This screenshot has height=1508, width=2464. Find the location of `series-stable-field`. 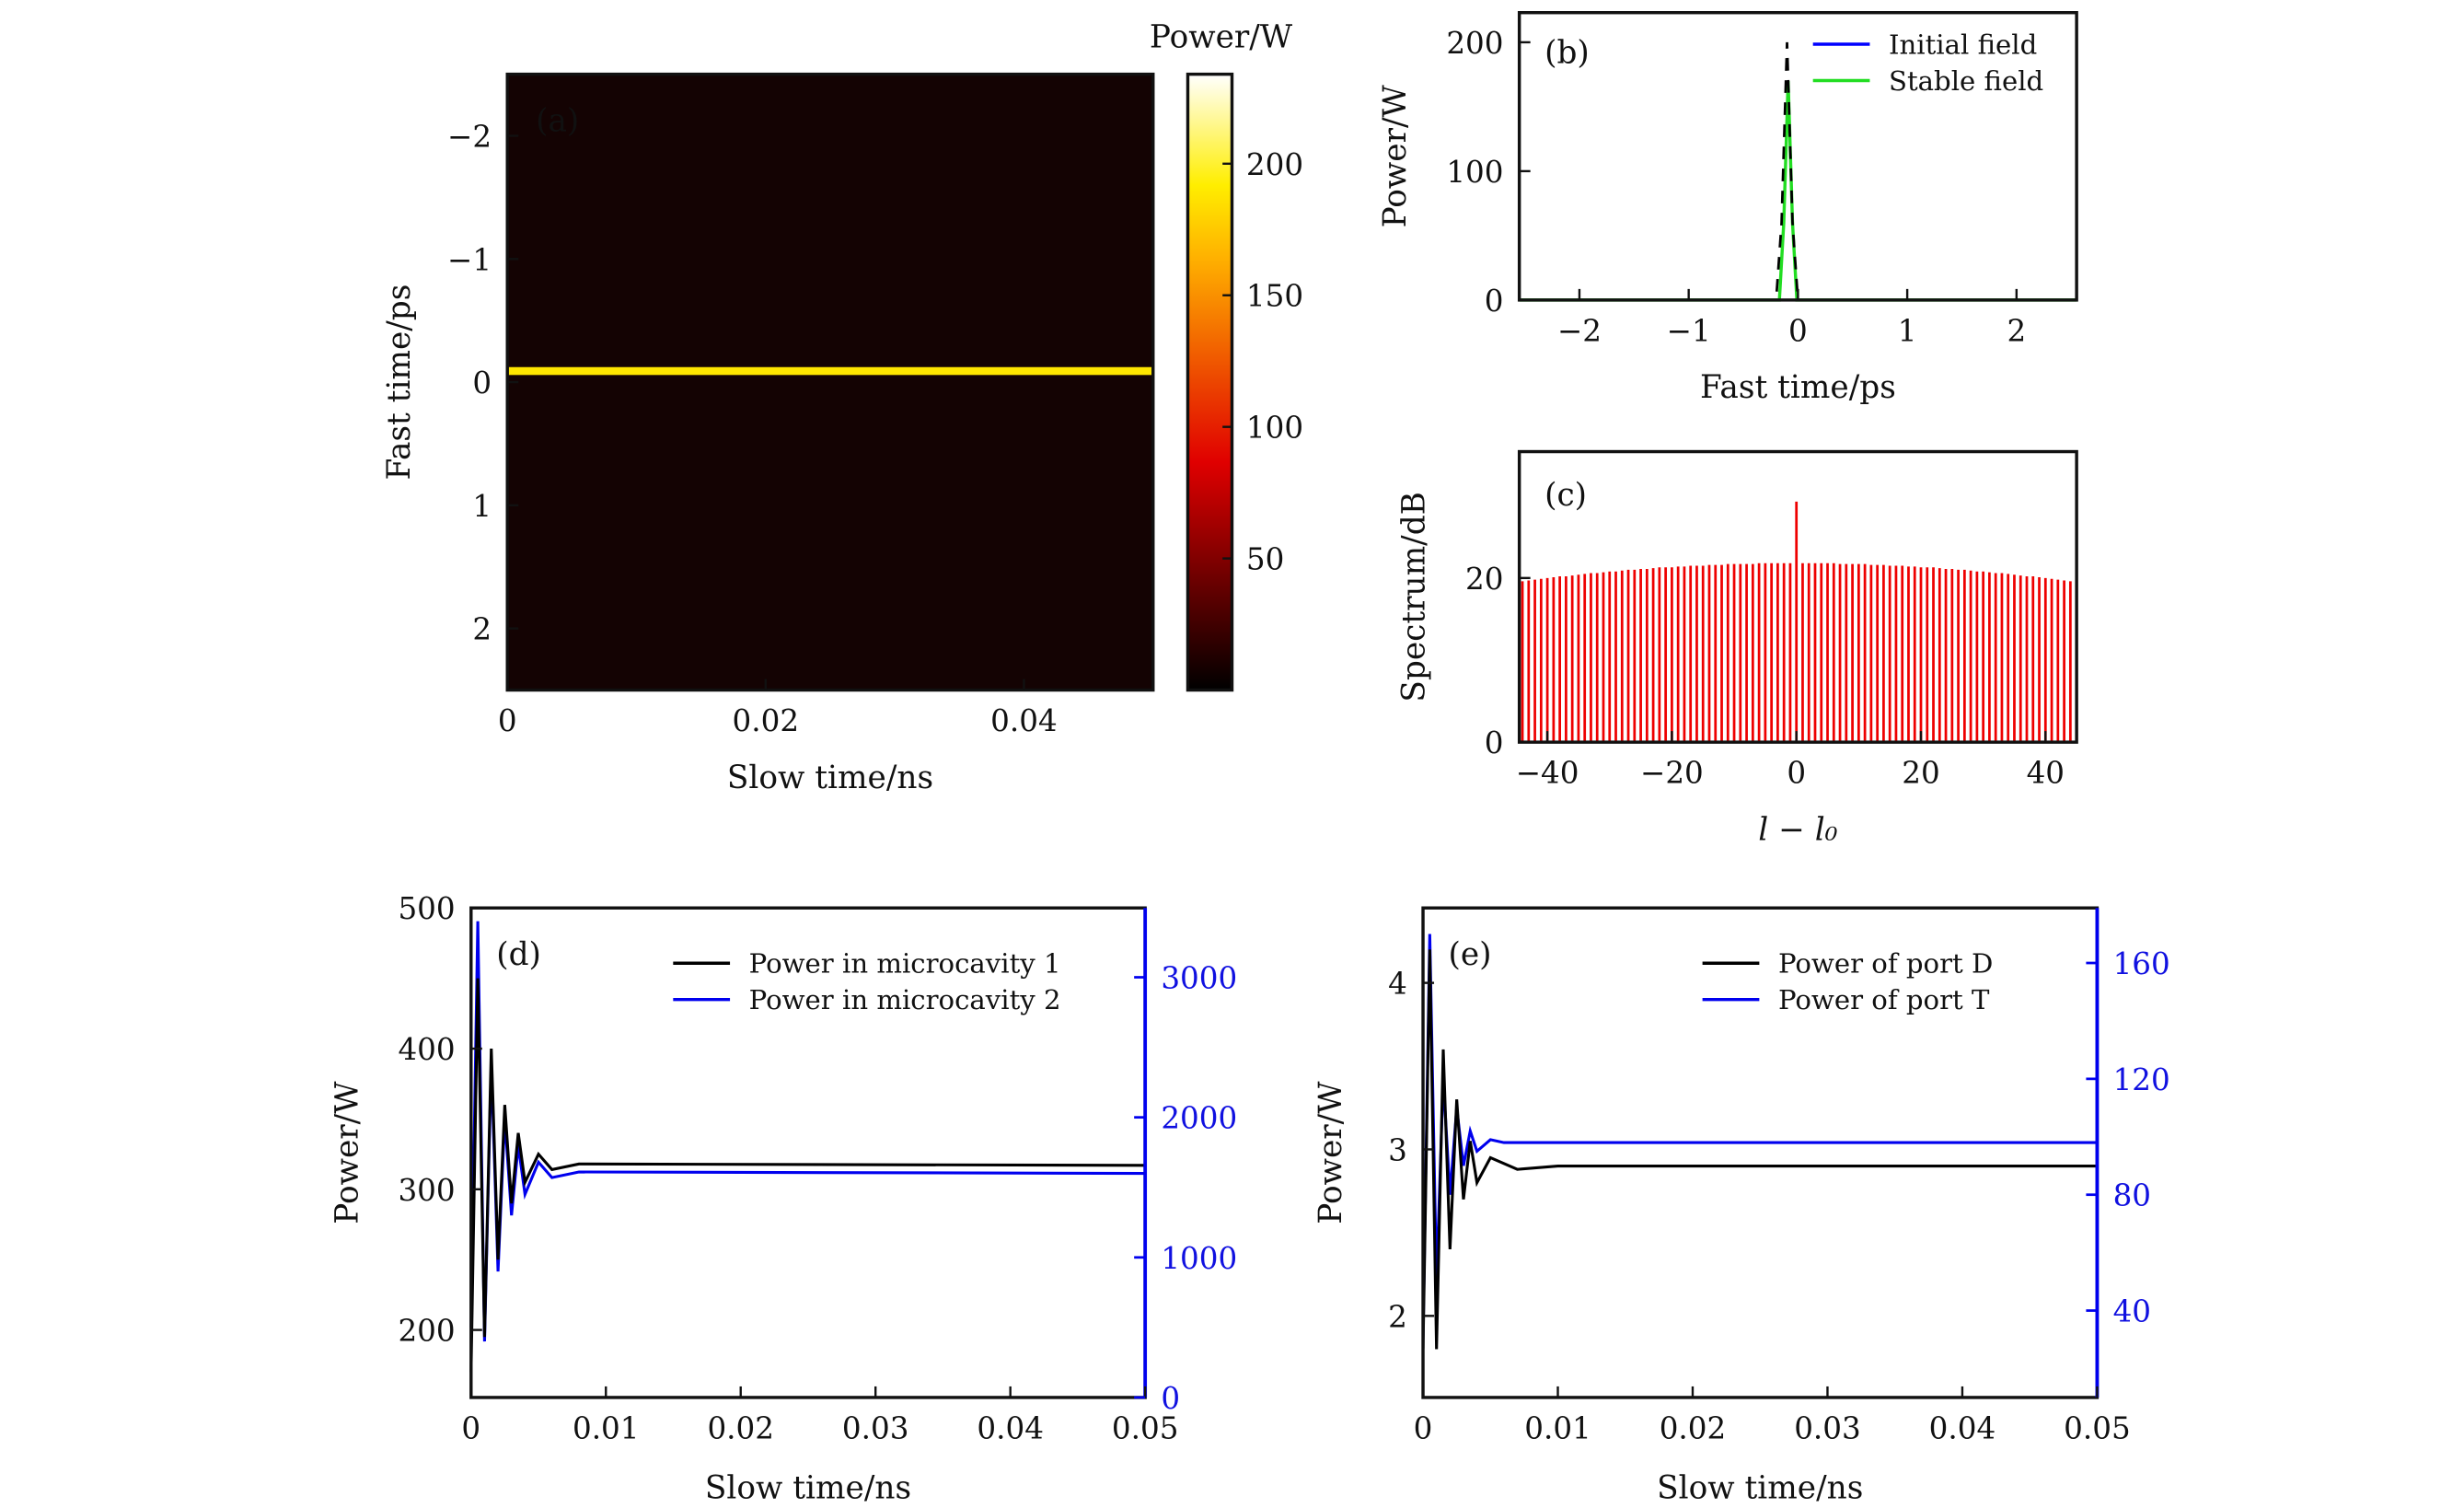

series-stable-field is located at coordinates (1798, 191).